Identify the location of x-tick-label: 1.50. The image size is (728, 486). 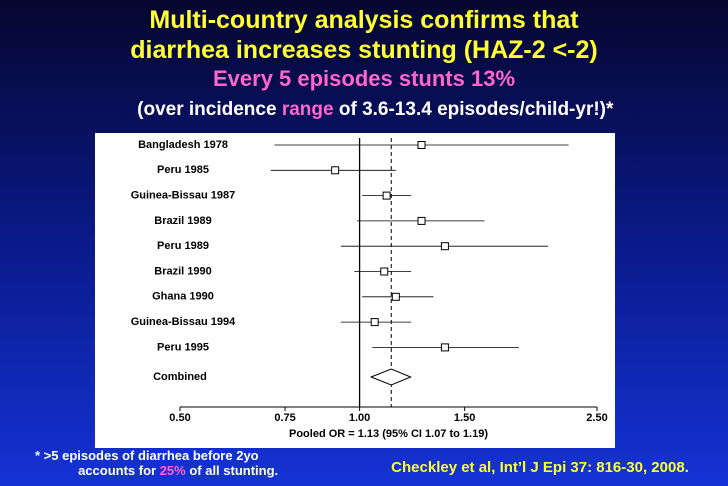
(464, 418).